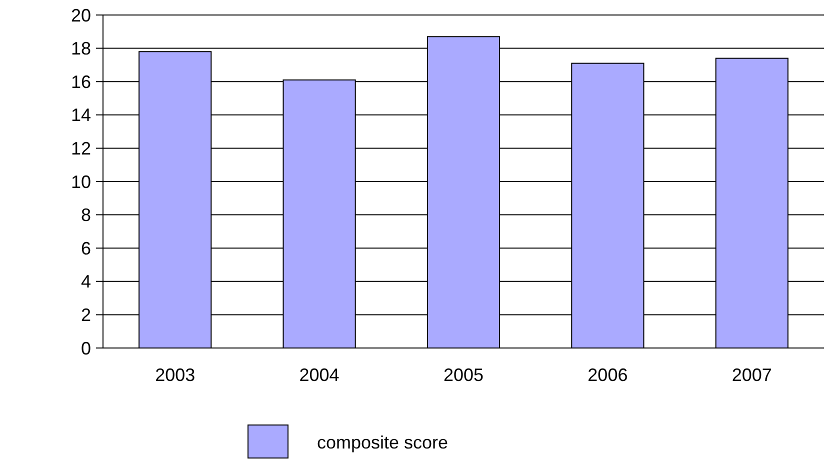  What do you see at coordinates (80, 15) in the screenshot?
I see `y-tick-label: 20` at bounding box center [80, 15].